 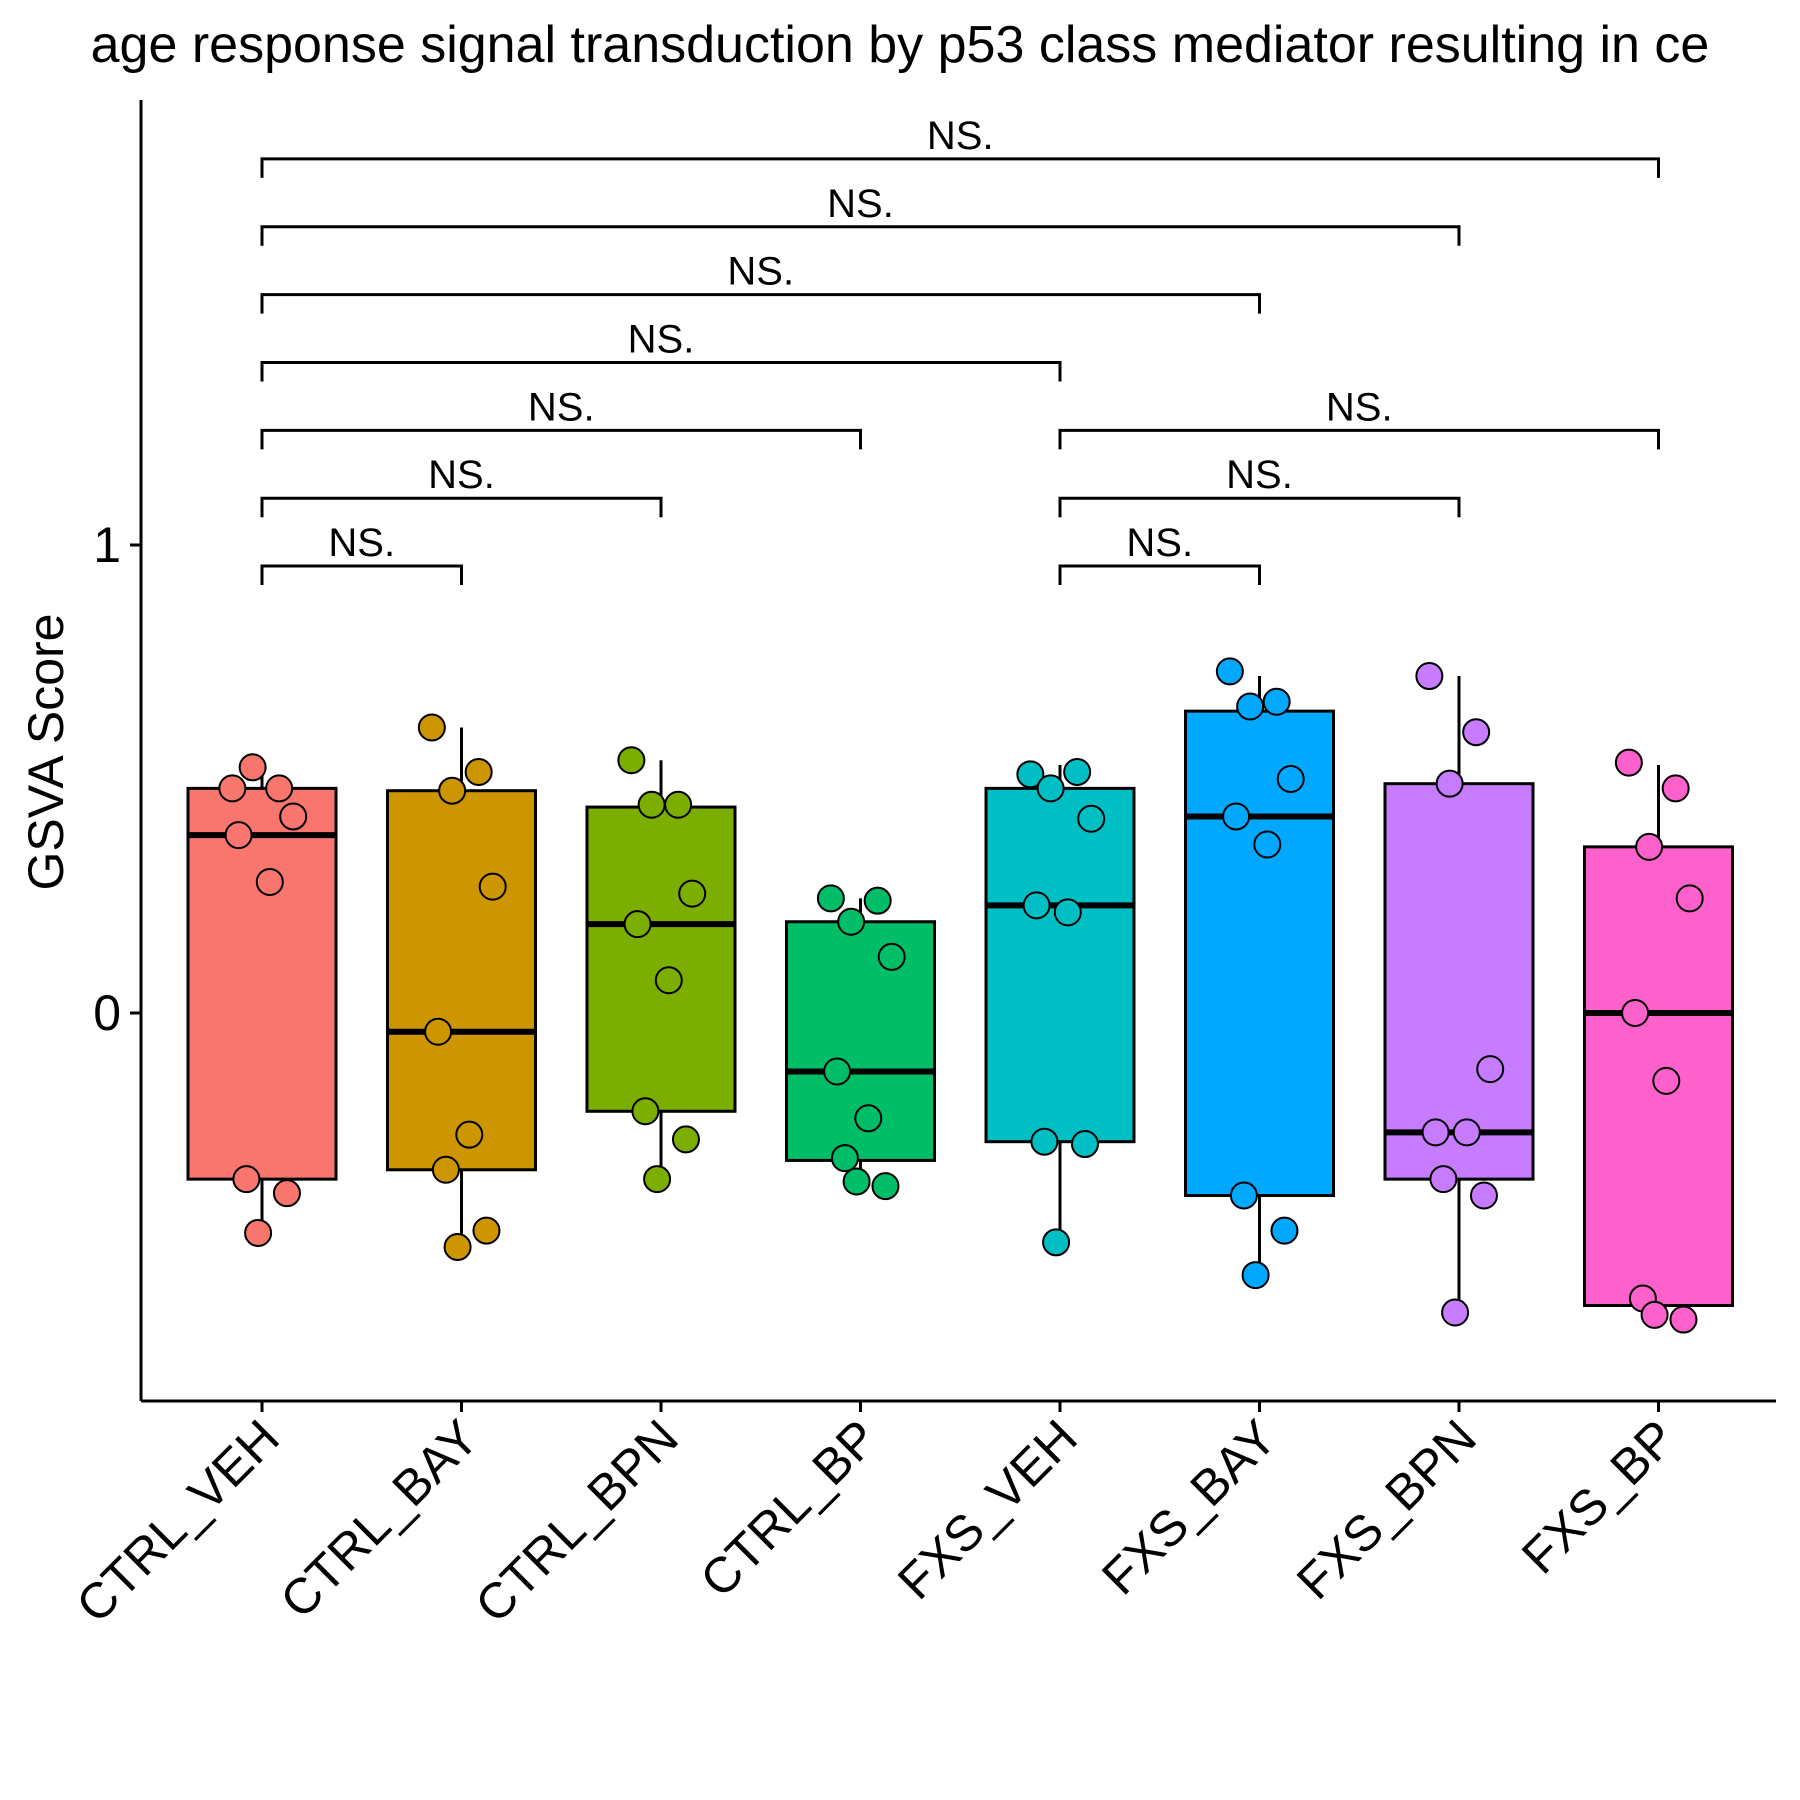 What do you see at coordinates (576, 1521) in the screenshot?
I see `x-tick-label: CTRL_BPN` at bounding box center [576, 1521].